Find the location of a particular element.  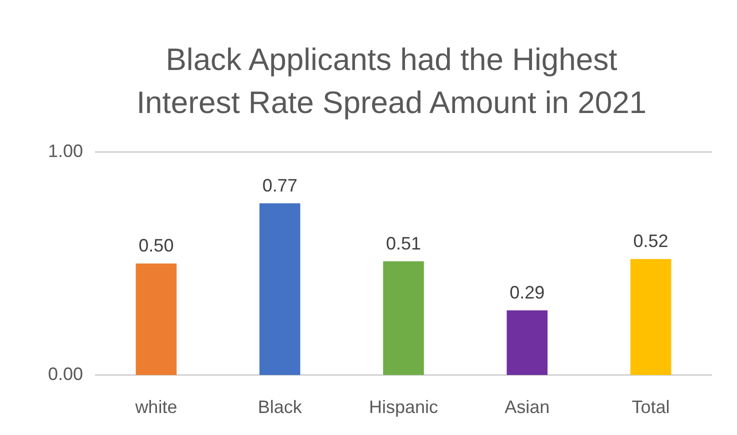

data-label: 0.77 is located at coordinates (280, 185).